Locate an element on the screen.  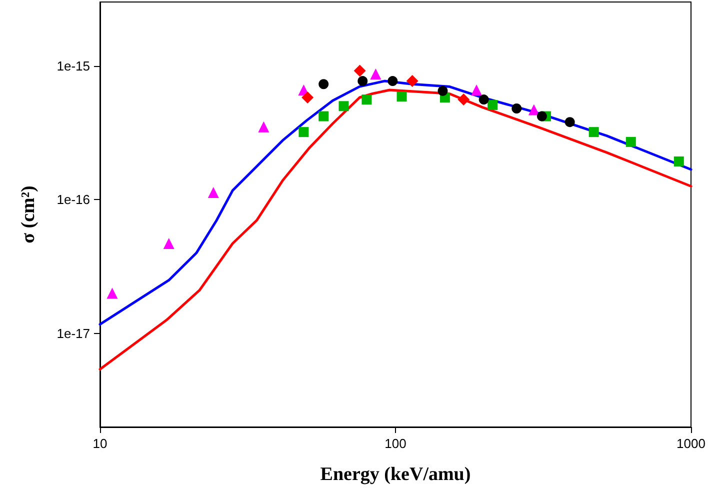
x-tick-label: 100 is located at coordinates (395, 443).